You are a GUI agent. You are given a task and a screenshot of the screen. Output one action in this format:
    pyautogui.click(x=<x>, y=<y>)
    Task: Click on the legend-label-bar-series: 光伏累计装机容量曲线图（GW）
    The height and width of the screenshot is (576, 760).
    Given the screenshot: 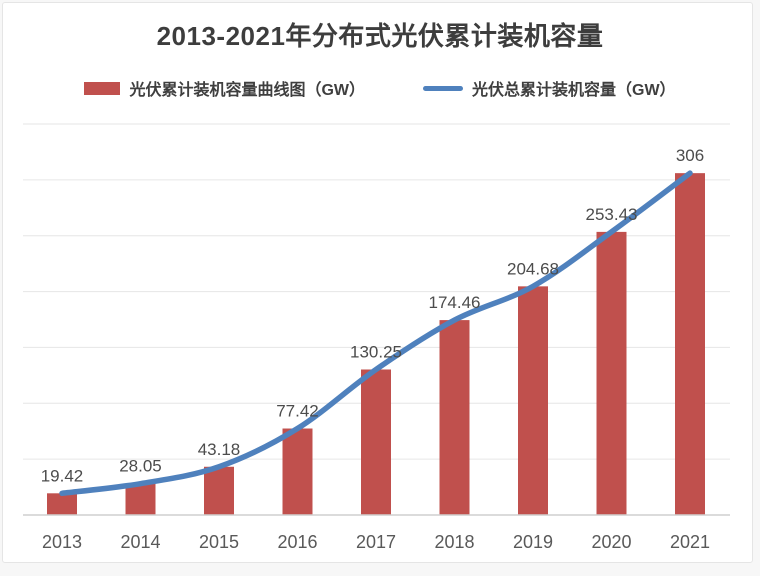 What is the action you would take?
    pyautogui.click(x=247, y=90)
    